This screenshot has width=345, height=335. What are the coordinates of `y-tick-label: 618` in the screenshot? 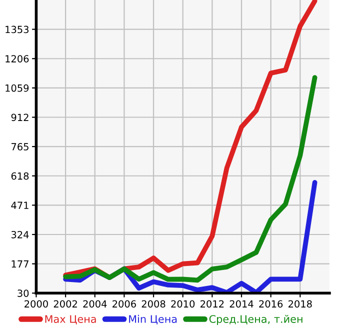 It's located at (20, 176).